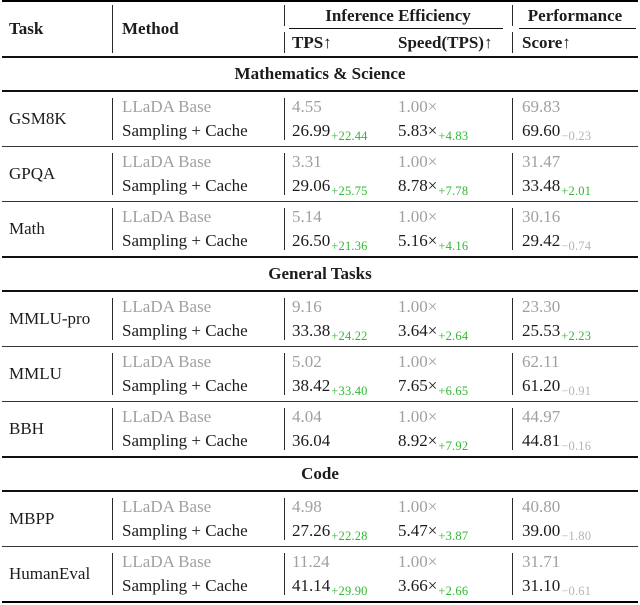  What do you see at coordinates (454, 429) in the screenshot?
I see `speed-cell: 1.00× 8.92×+7.92` at bounding box center [454, 429].